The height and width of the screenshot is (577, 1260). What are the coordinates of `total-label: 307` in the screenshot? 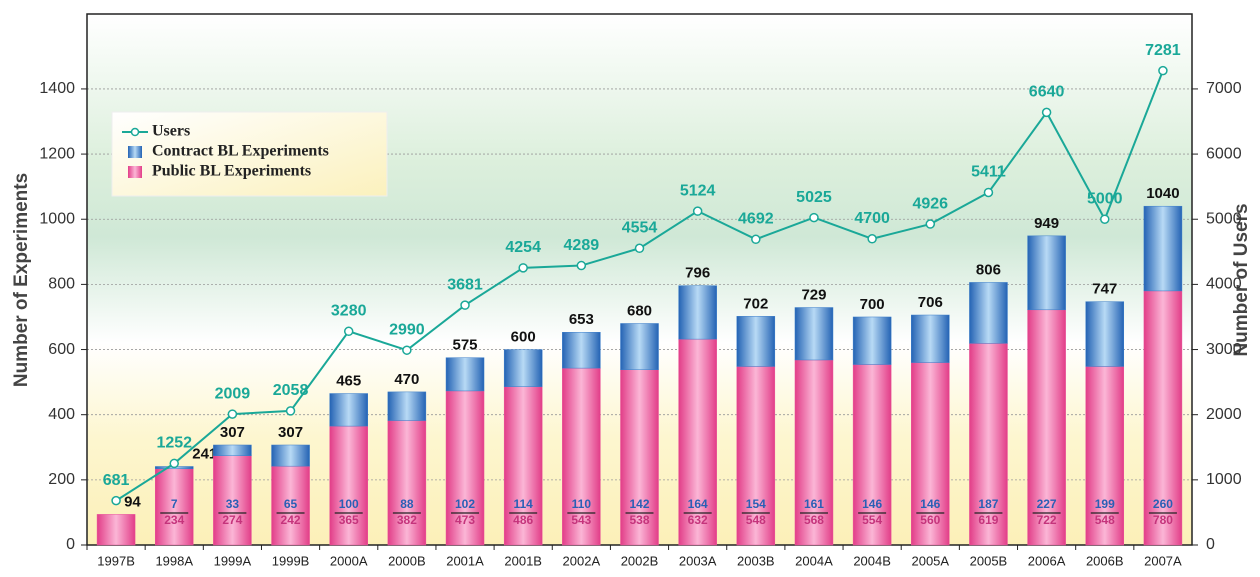 It's located at (290, 432).